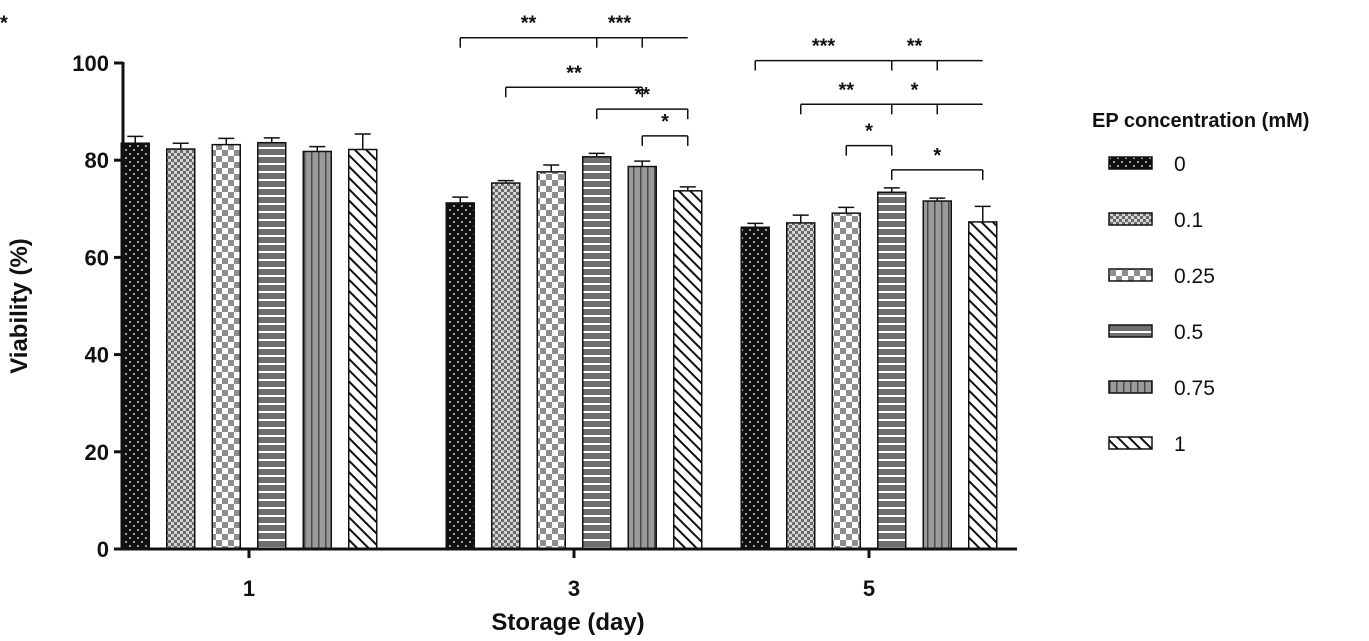  I want to click on bar-day3-ep0.75, so click(642, 357).